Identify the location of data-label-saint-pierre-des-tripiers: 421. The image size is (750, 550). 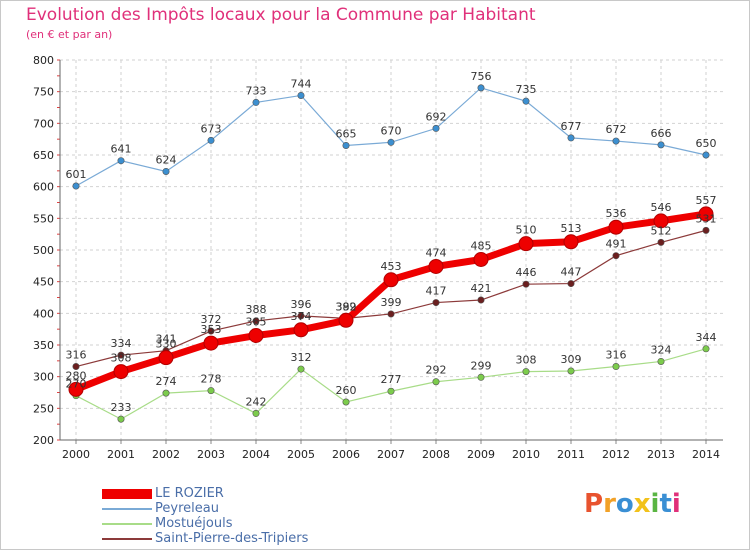
(481, 288).